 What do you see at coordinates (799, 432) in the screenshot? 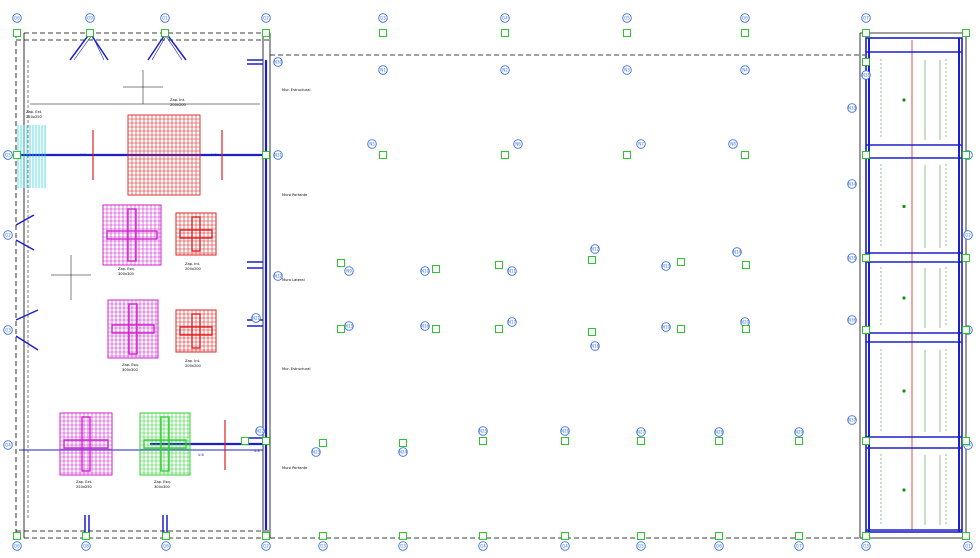
I see `grid-bubble-interior: N29` at bounding box center [799, 432].